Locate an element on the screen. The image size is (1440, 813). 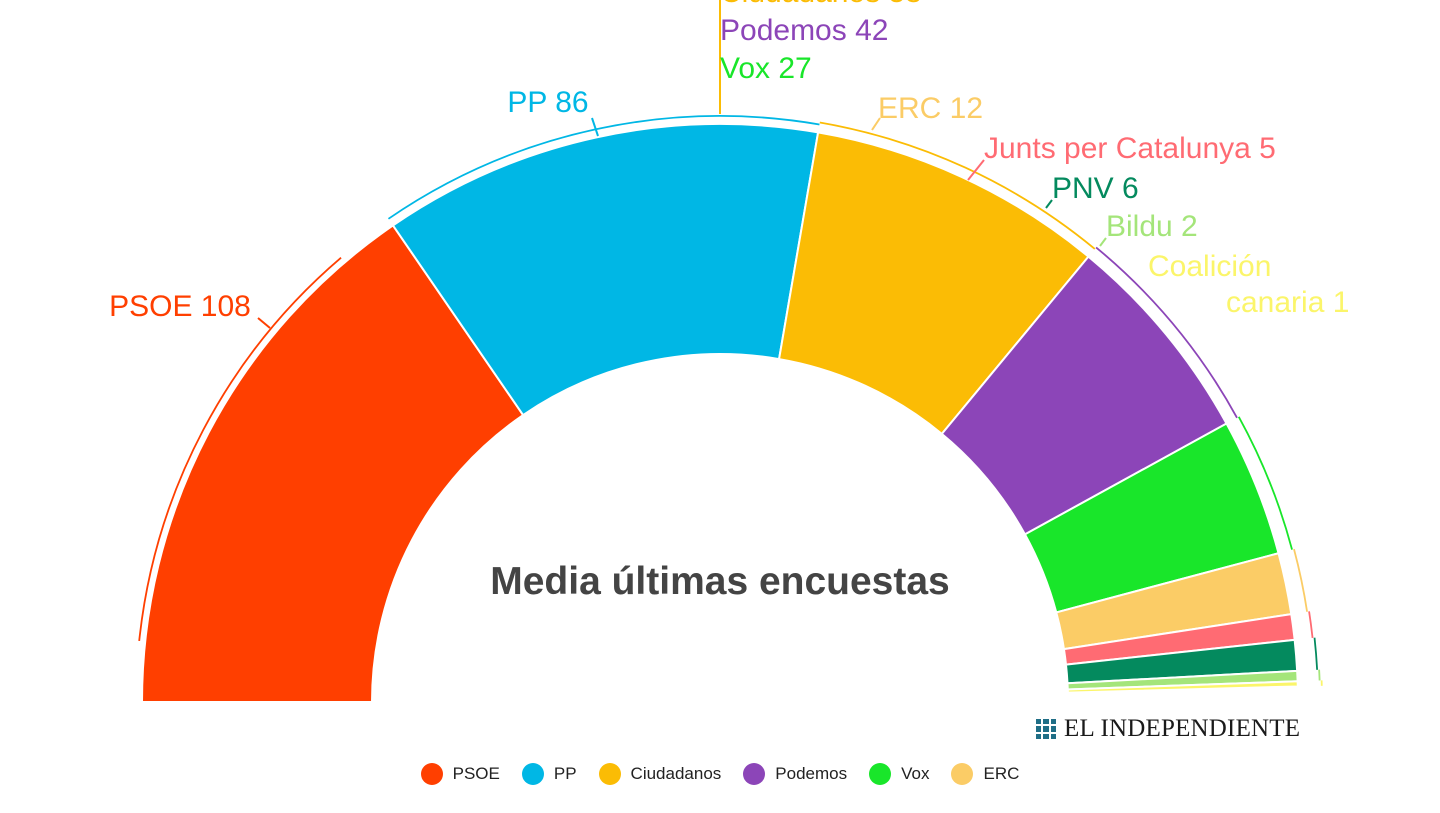
legend: PSOE PP Ciudadanos Podemos Vox ERC is located at coordinates (720, 774).